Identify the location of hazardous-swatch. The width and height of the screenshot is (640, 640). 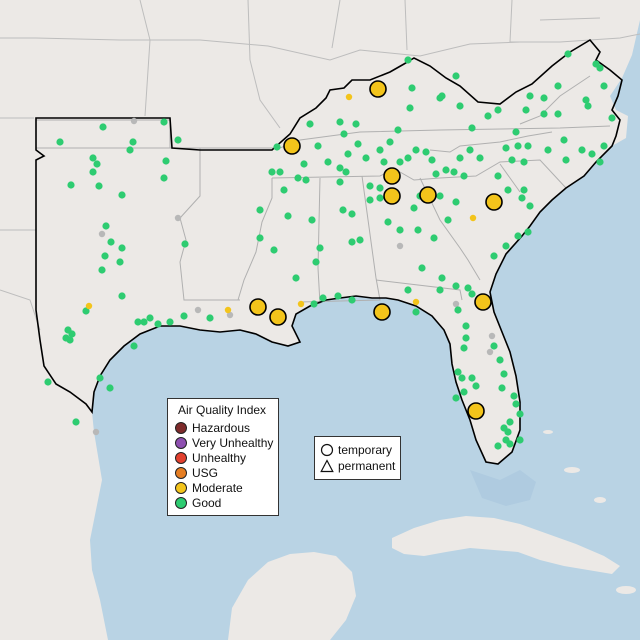
(181, 428).